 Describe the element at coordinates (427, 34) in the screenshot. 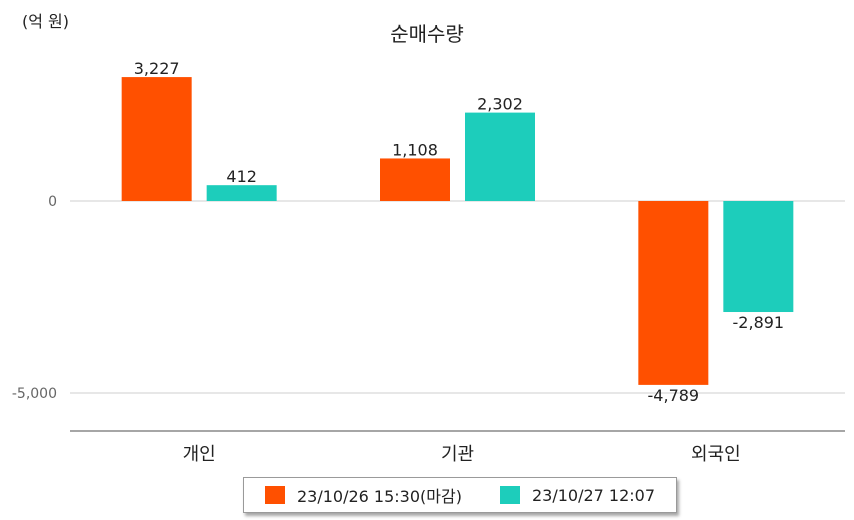

I see `chart-title: 순매수량` at that location.